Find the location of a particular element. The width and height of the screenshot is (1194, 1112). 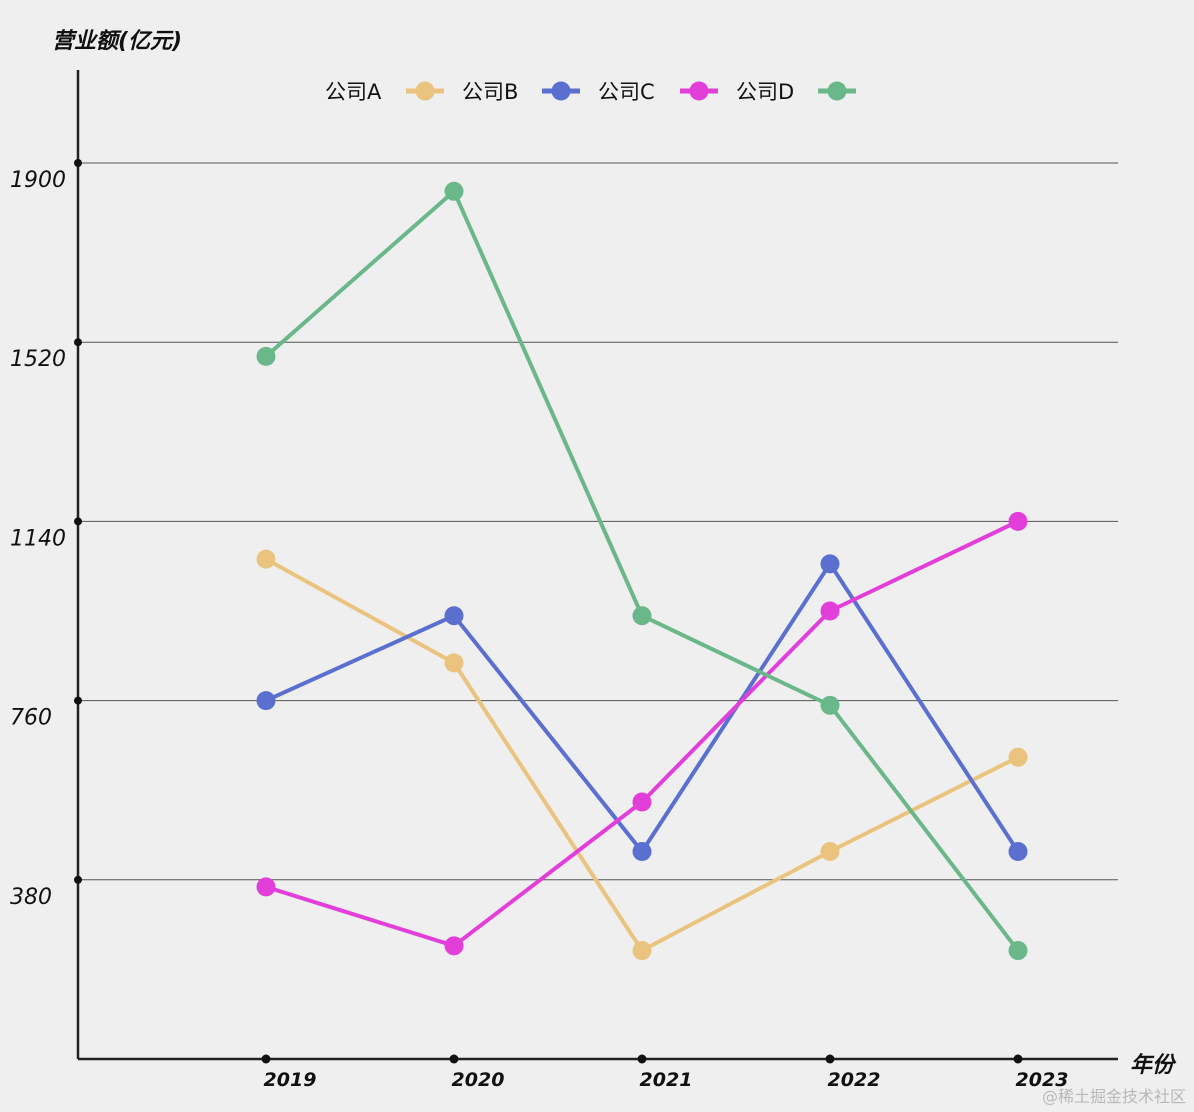

x-ticks: 2019 2020 2021 2022 2023 is located at coordinates (665, 1072).